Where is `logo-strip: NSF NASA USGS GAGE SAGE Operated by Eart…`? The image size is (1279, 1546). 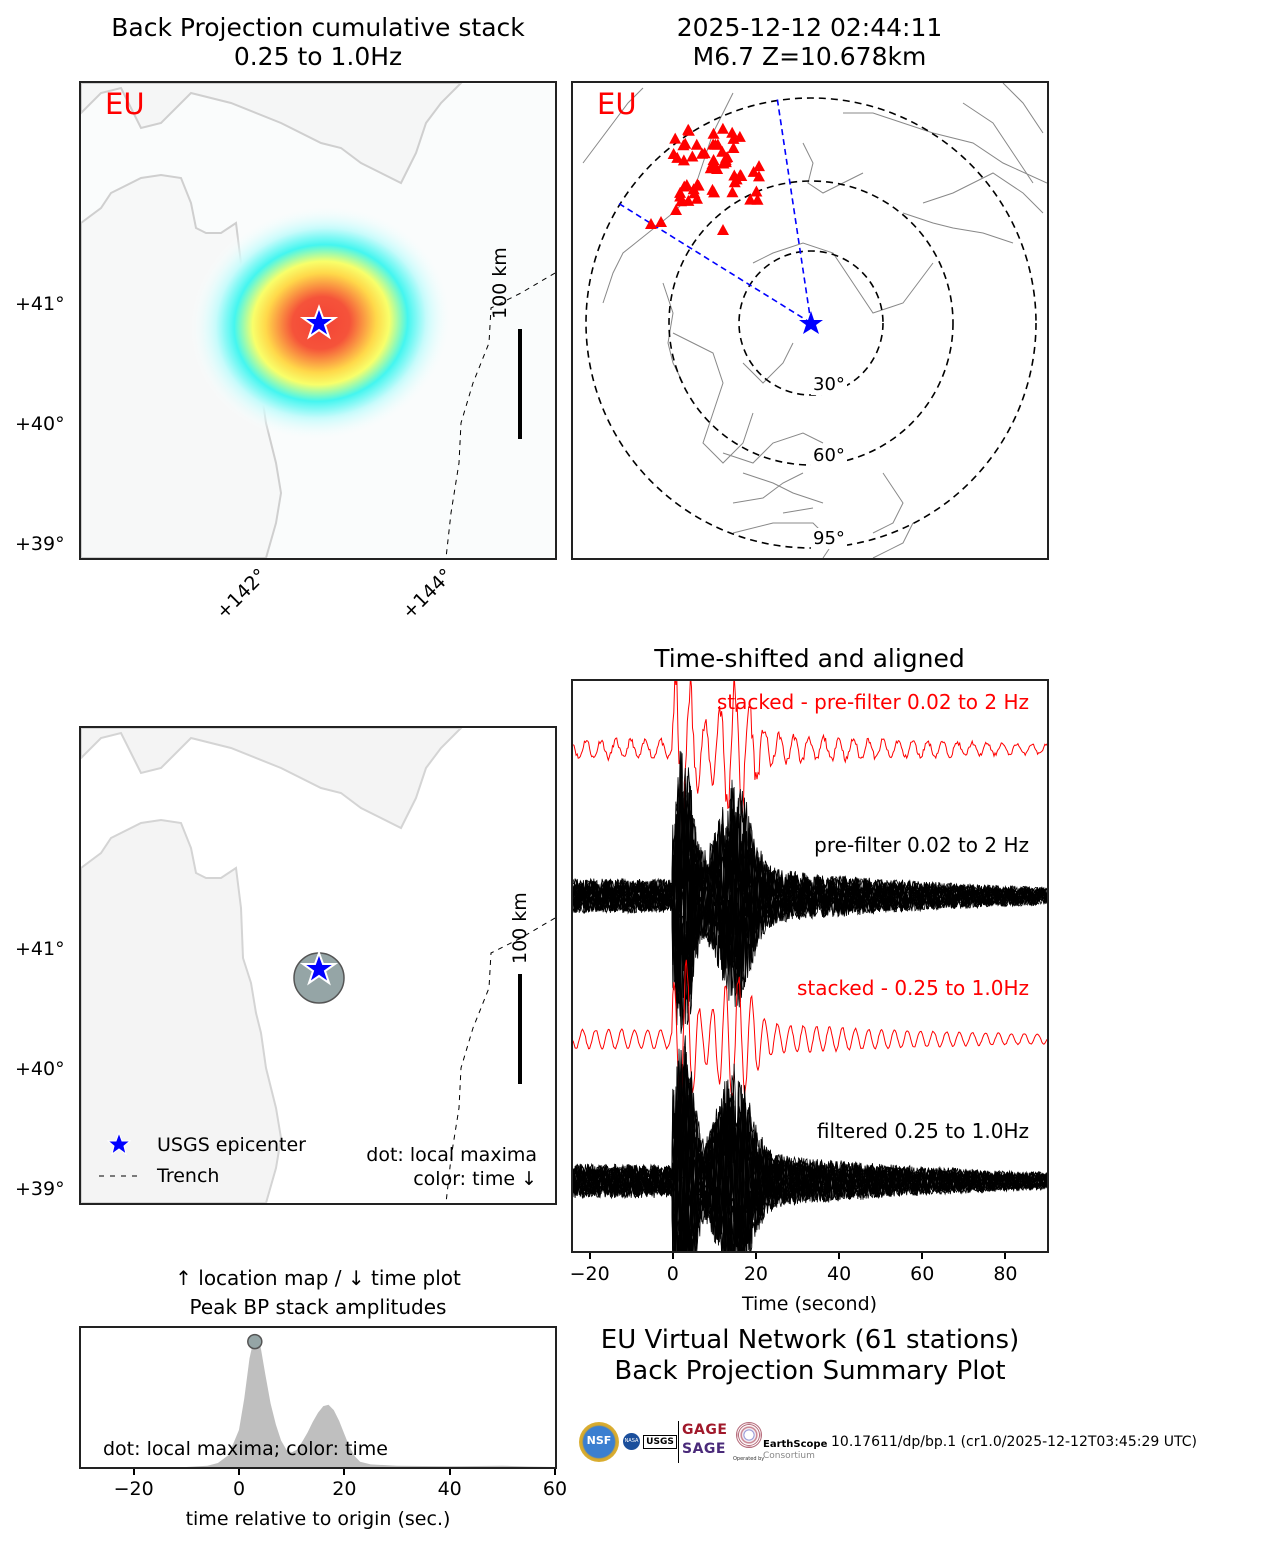 logo-strip: NSF NASA USGS GAGE SAGE Operated by Eart… is located at coordinates (927, 1443).